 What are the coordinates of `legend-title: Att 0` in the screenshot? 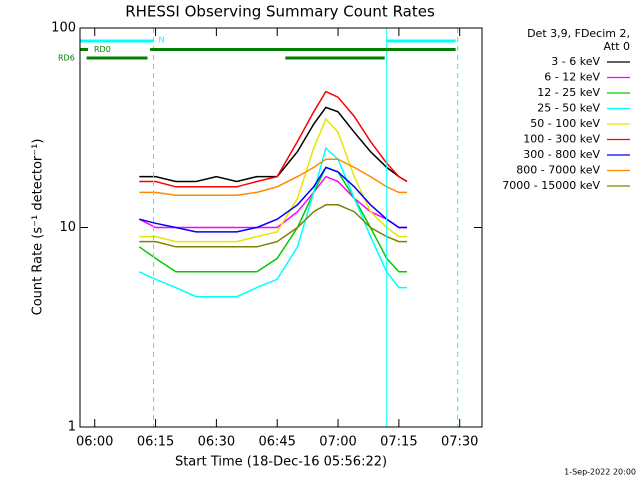 It's located at (617, 46).